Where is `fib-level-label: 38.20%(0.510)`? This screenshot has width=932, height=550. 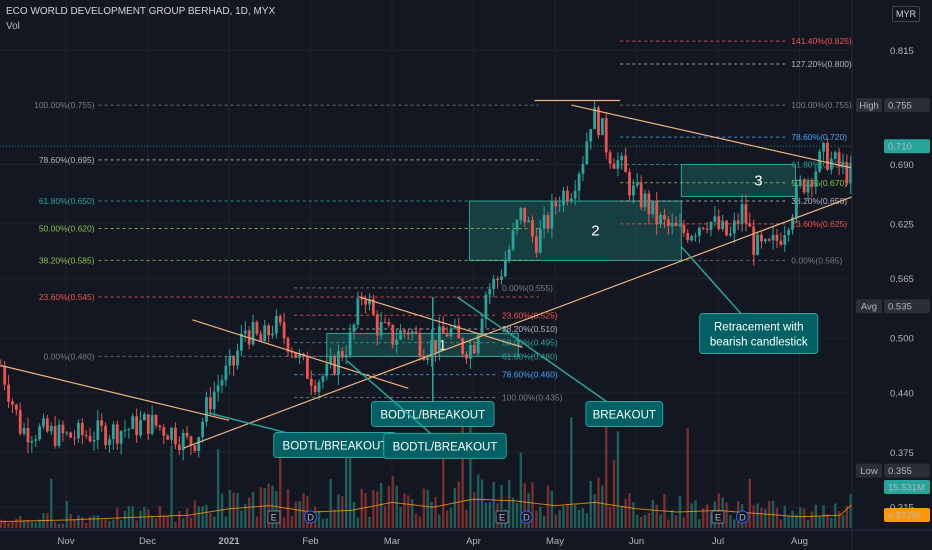 fib-level-label: 38.20%(0.510) is located at coordinates (530, 329).